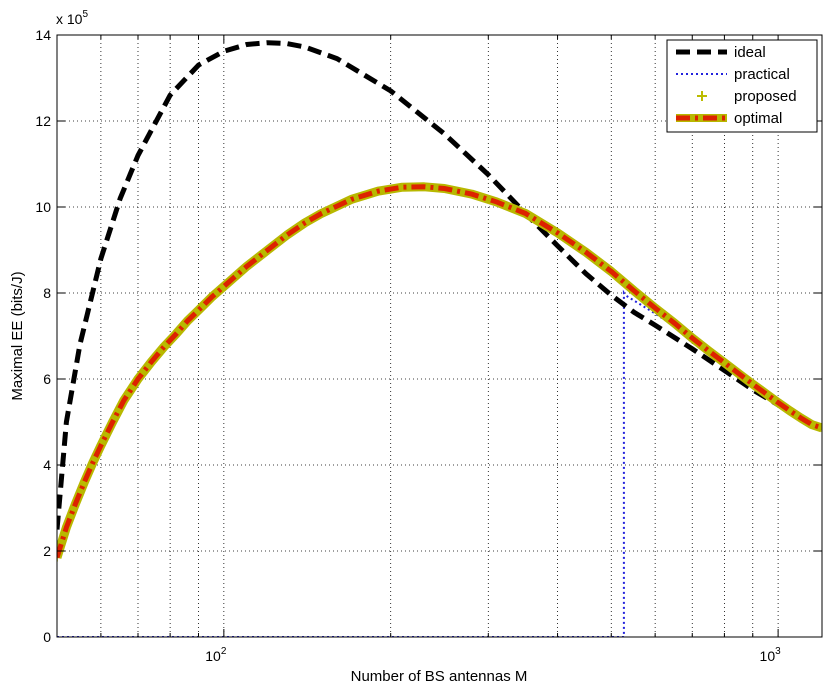  I want to click on legend-label-ideal: ideal, so click(750, 52).